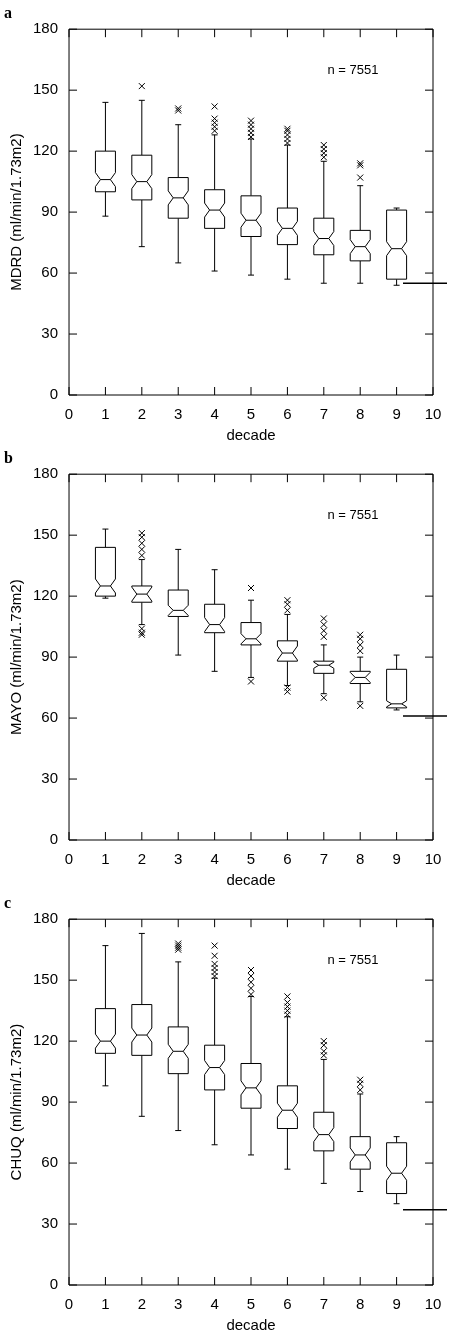 The width and height of the screenshot is (455, 1335). What do you see at coordinates (16, 657) in the screenshot?
I see `y-axis-title: MAYO (ml/min/1.73m2)` at bounding box center [16, 657].